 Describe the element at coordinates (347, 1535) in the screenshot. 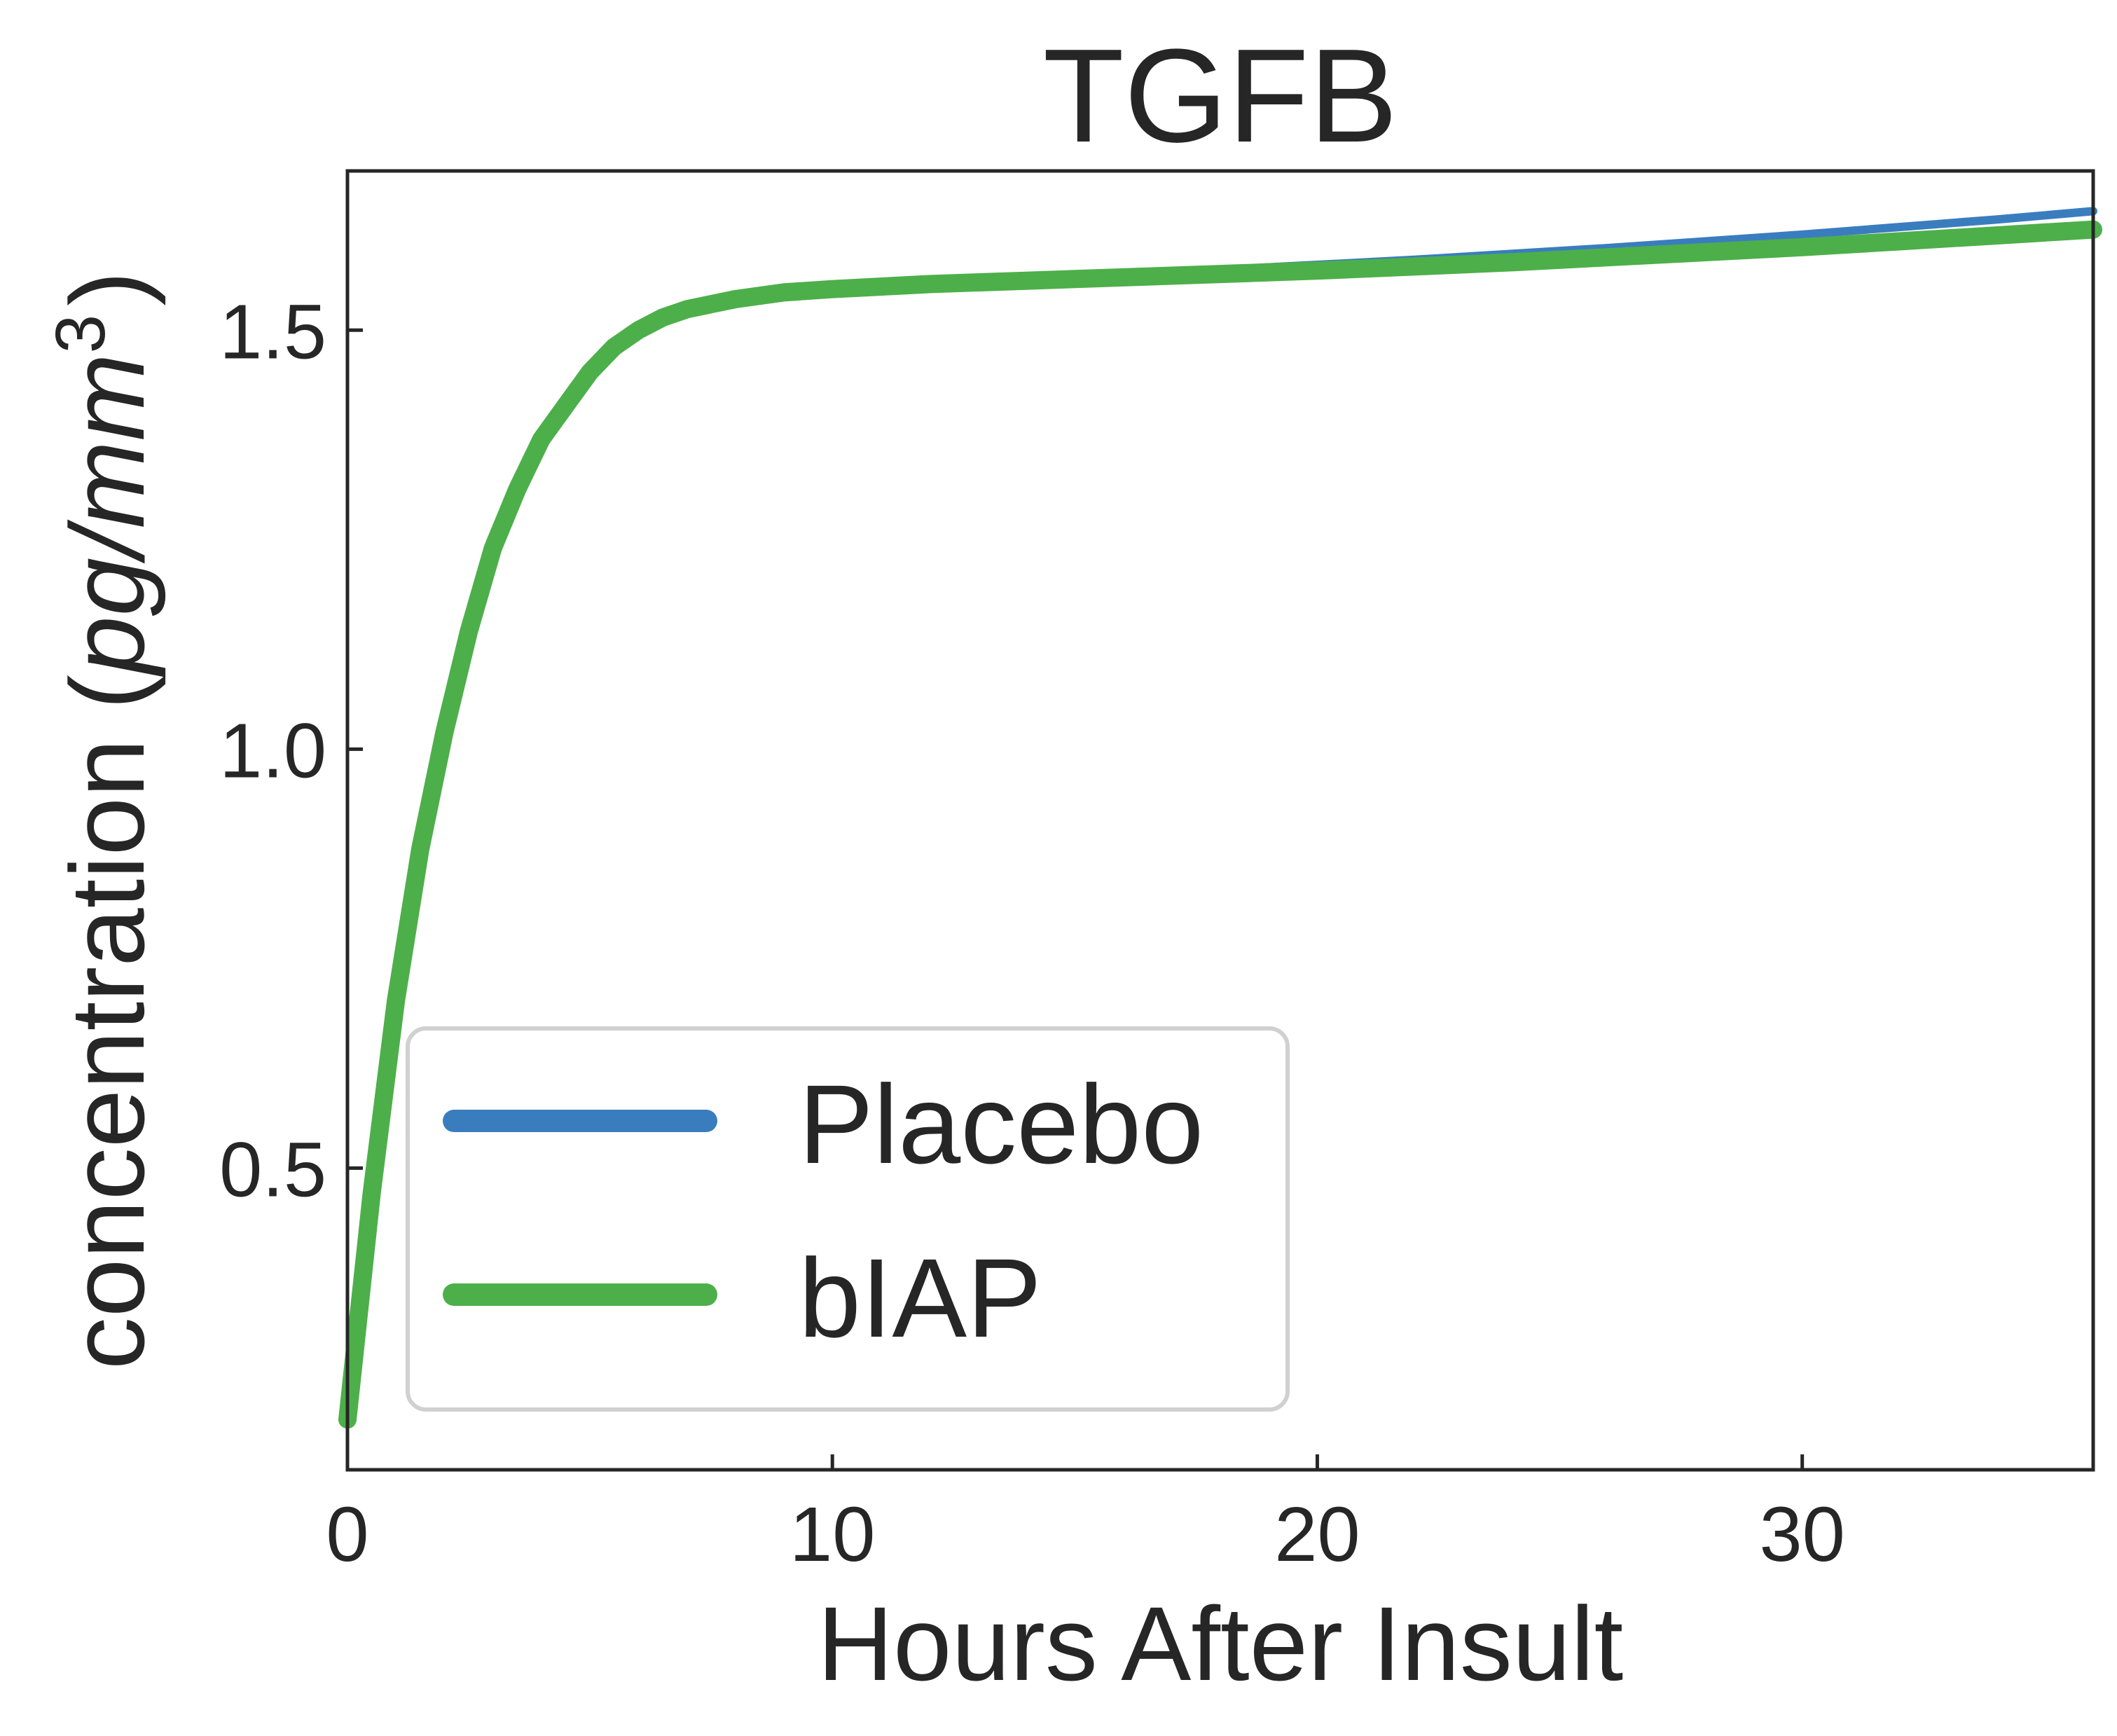

I see `x-tick-label: 0` at that location.